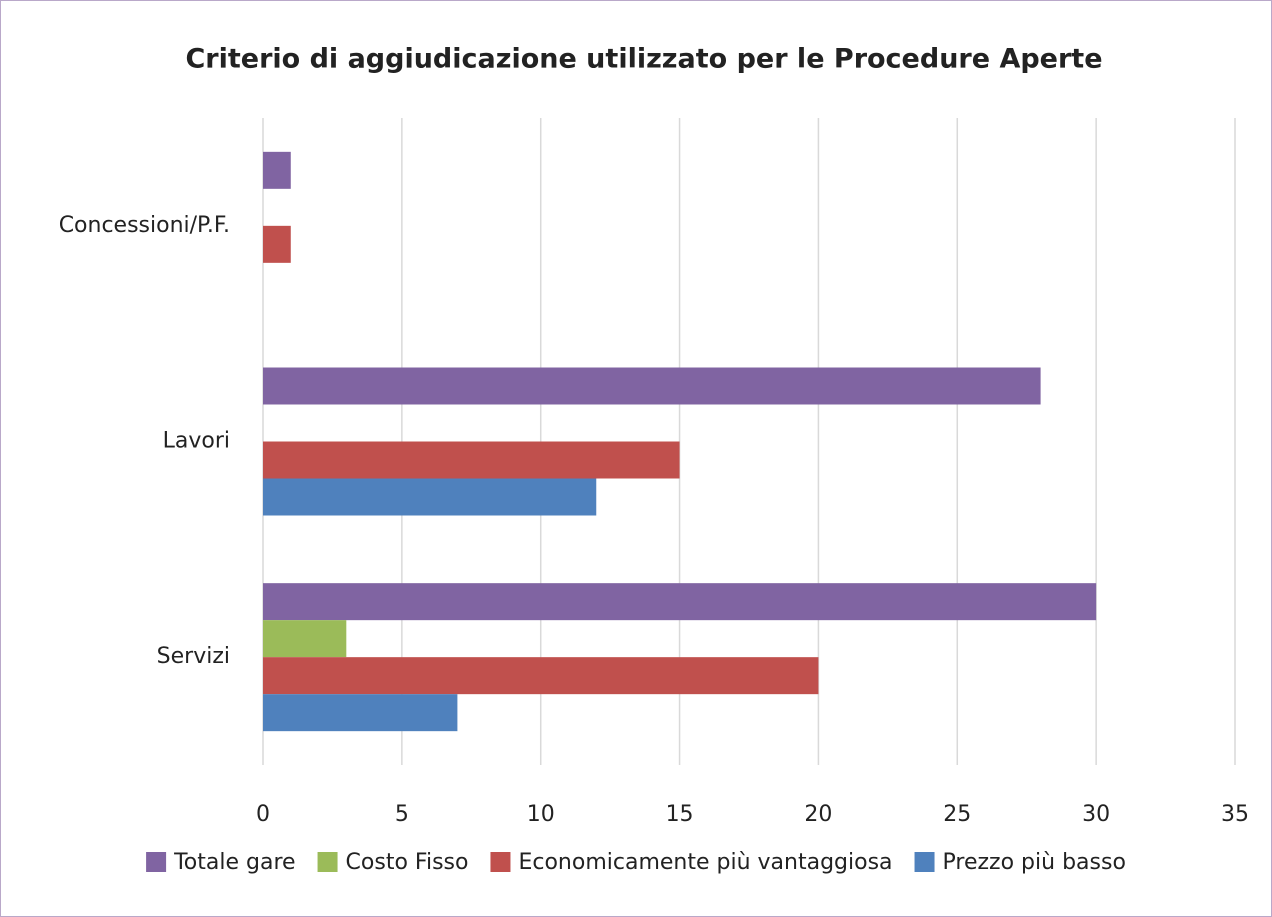 This screenshot has width=1272, height=917. What do you see at coordinates (193, 656) in the screenshot?
I see `y-tick-label: Servizi` at bounding box center [193, 656].